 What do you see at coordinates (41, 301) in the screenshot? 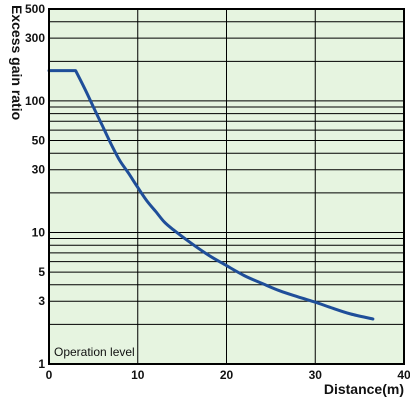
I see `y-tick-label: 3` at bounding box center [41, 301].